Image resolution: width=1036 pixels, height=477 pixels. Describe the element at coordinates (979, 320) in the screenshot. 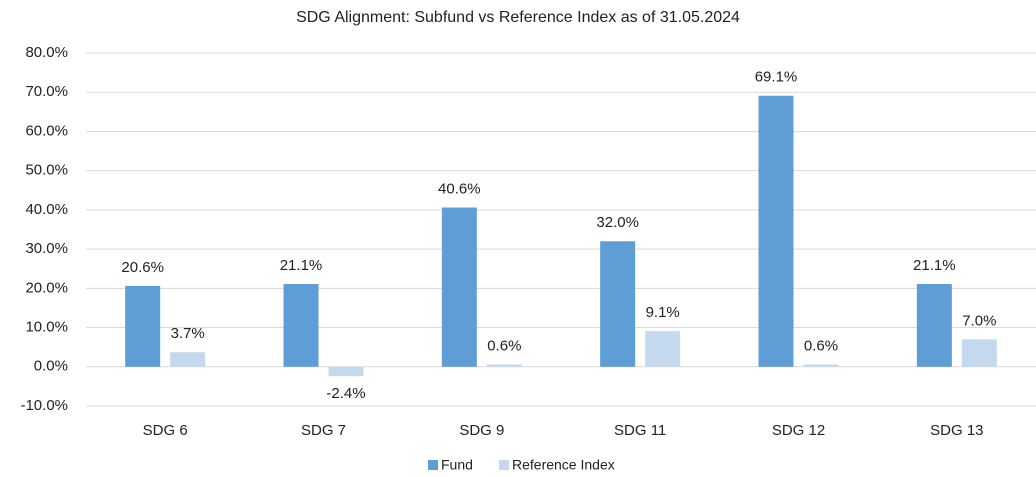

I see `data-label: 7.0%` at that location.